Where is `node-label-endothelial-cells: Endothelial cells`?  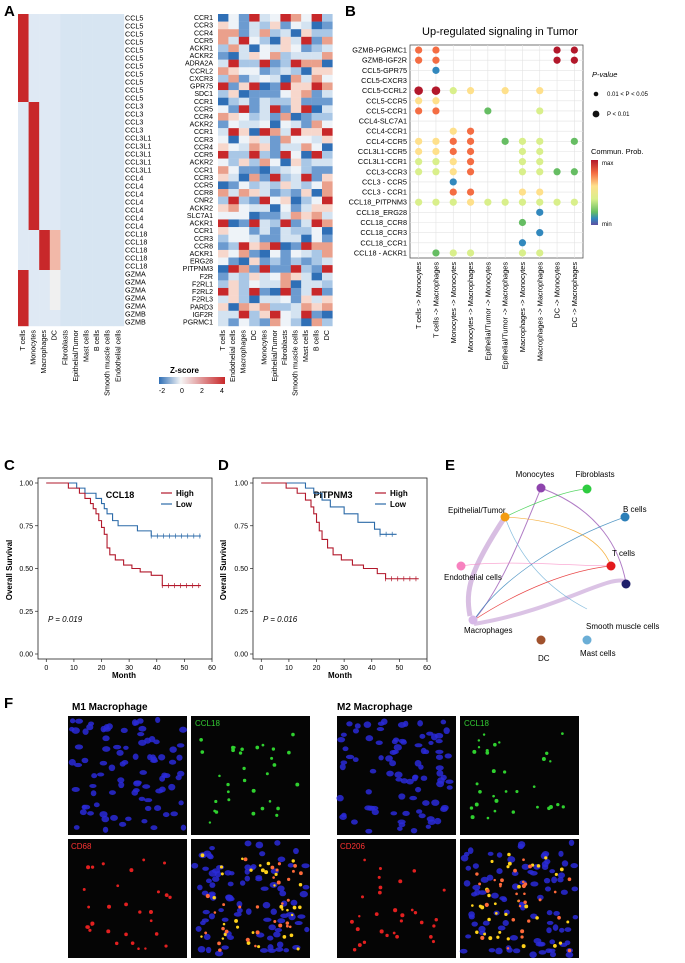
node-label-endothelial-cells: Endothelial cells is located at coordinates (473, 577).